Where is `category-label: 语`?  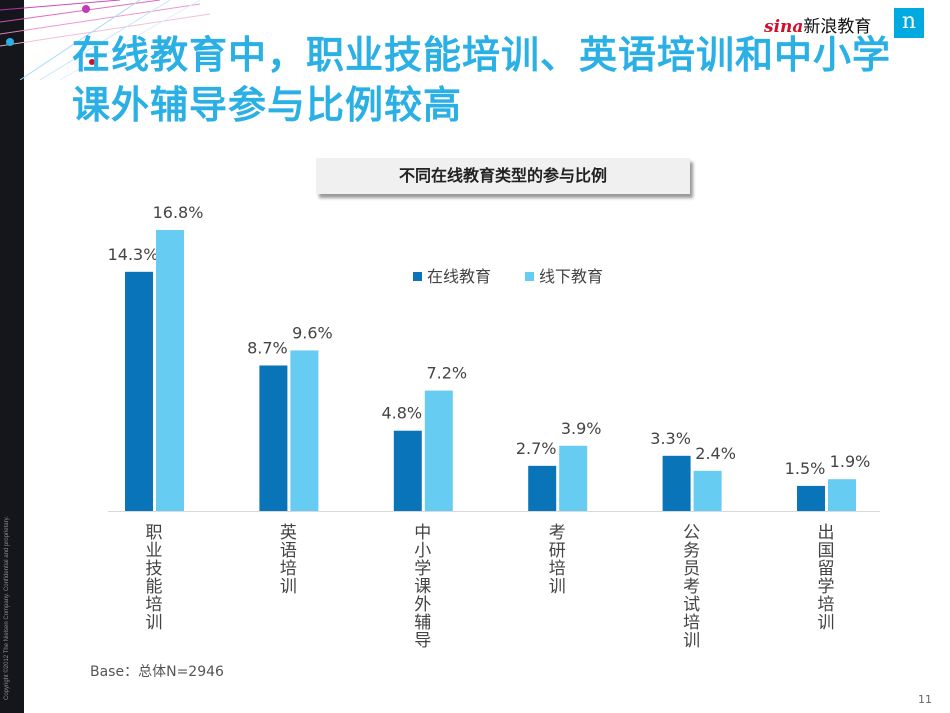
category-label: 语 is located at coordinates (288, 551).